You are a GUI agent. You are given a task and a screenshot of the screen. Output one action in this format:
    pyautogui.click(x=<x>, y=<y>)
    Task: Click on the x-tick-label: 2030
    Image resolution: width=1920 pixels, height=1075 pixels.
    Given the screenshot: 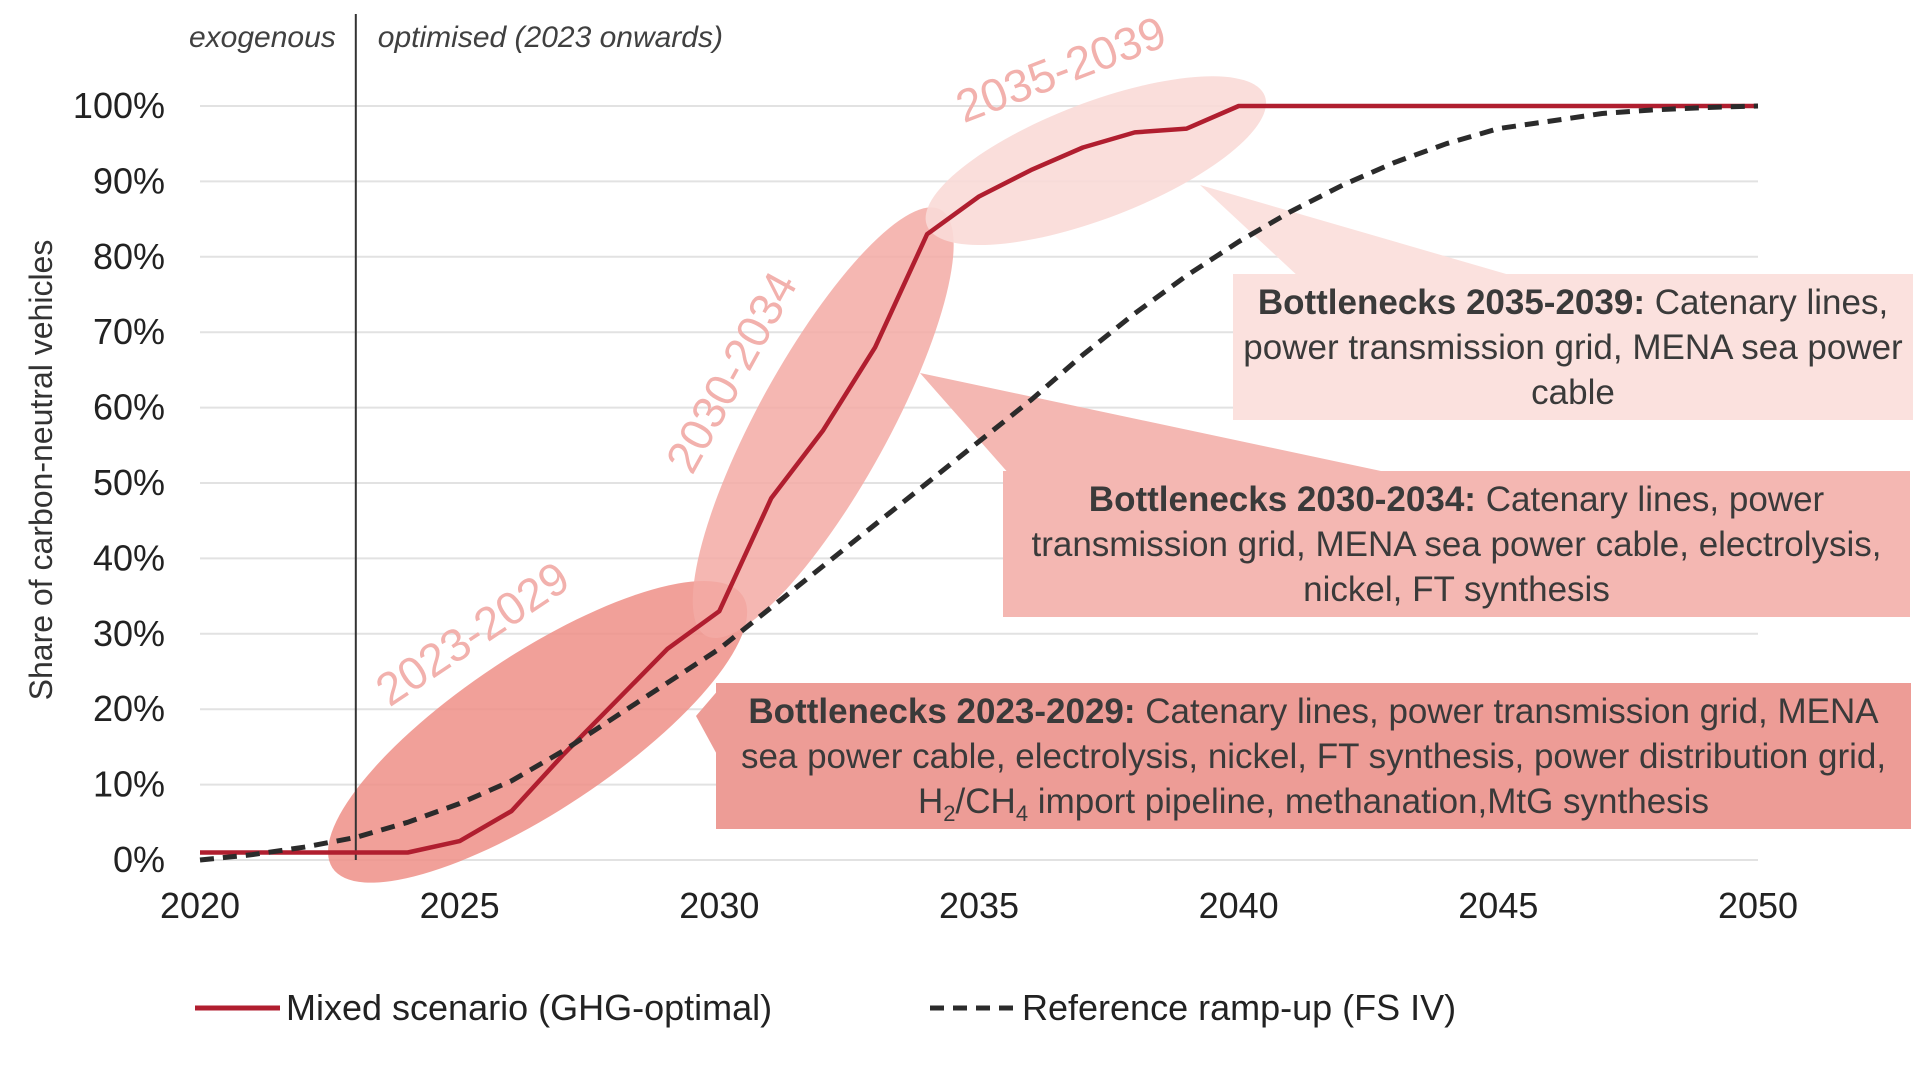 What is the action you would take?
    pyautogui.click(x=719, y=905)
    